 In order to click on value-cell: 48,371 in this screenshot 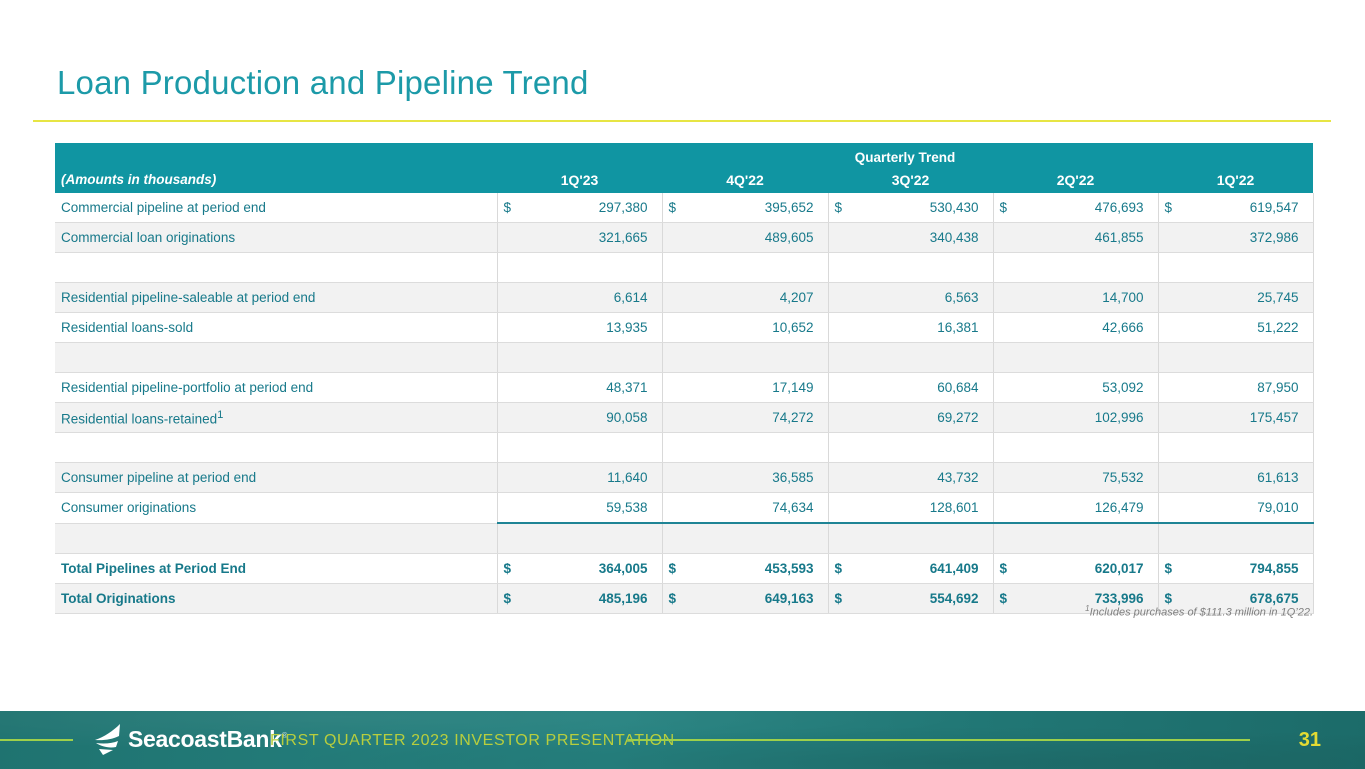, I will do `click(579, 387)`.